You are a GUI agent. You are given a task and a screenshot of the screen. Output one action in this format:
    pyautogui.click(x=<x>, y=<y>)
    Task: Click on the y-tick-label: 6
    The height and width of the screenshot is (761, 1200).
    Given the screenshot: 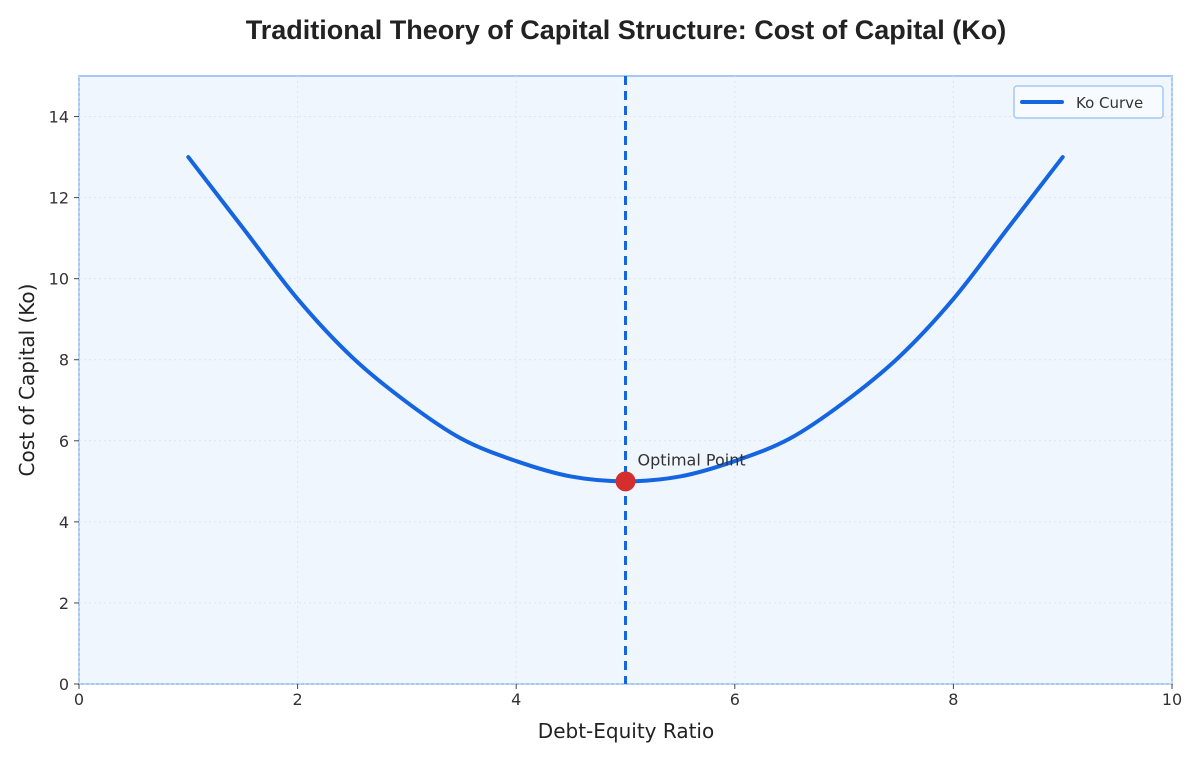 What is the action you would take?
    pyautogui.click(x=64, y=441)
    